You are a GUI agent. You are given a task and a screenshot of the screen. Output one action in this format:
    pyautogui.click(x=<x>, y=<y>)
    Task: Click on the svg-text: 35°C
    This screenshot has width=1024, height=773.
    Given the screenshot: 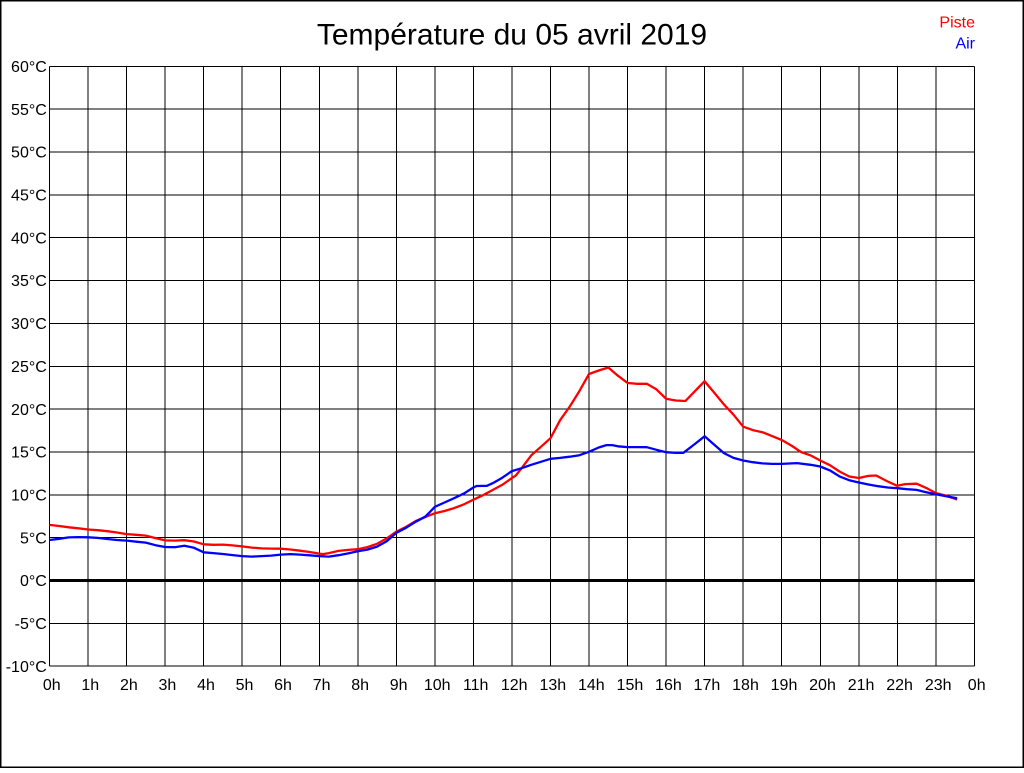 What is the action you would take?
    pyautogui.click(x=29, y=281)
    